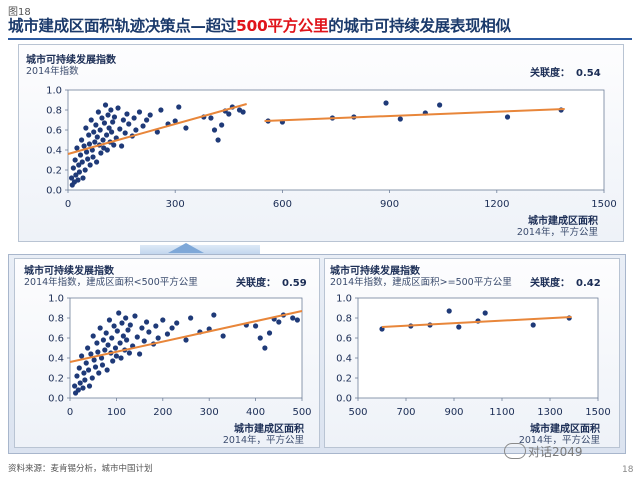 The width and height of the screenshot is (640, 480). Describe the element at coordinates (559, 440) in the screenshot. I see `chart-large-xsub: 2014年，平方公里` at that location.